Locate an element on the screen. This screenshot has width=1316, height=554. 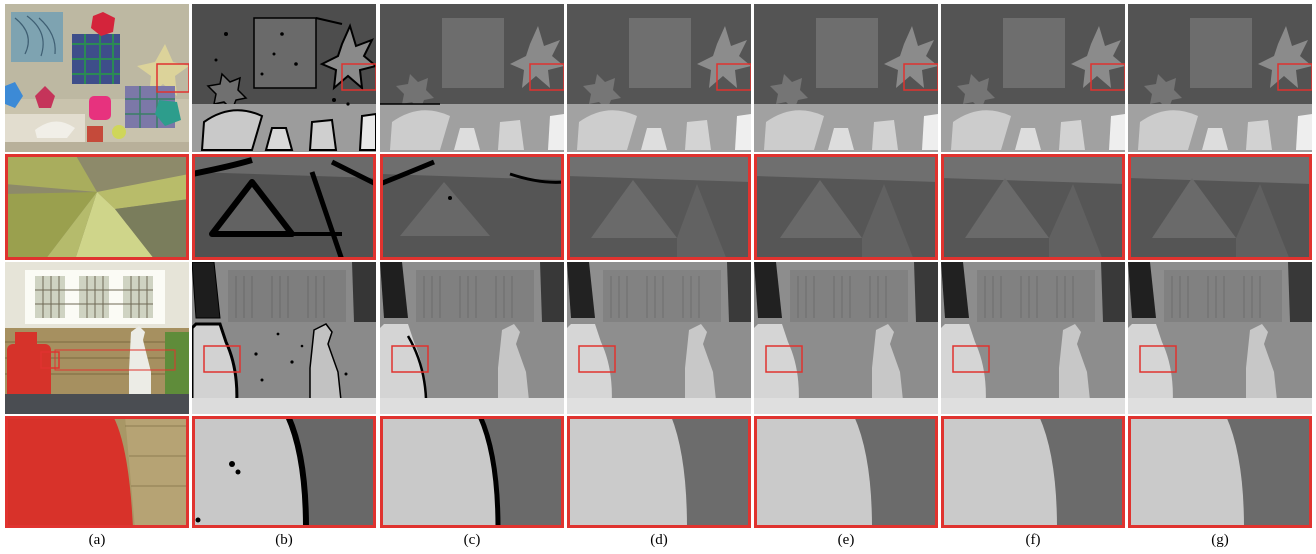
column-label-g: (g) is located at coordinates (1220, 540).